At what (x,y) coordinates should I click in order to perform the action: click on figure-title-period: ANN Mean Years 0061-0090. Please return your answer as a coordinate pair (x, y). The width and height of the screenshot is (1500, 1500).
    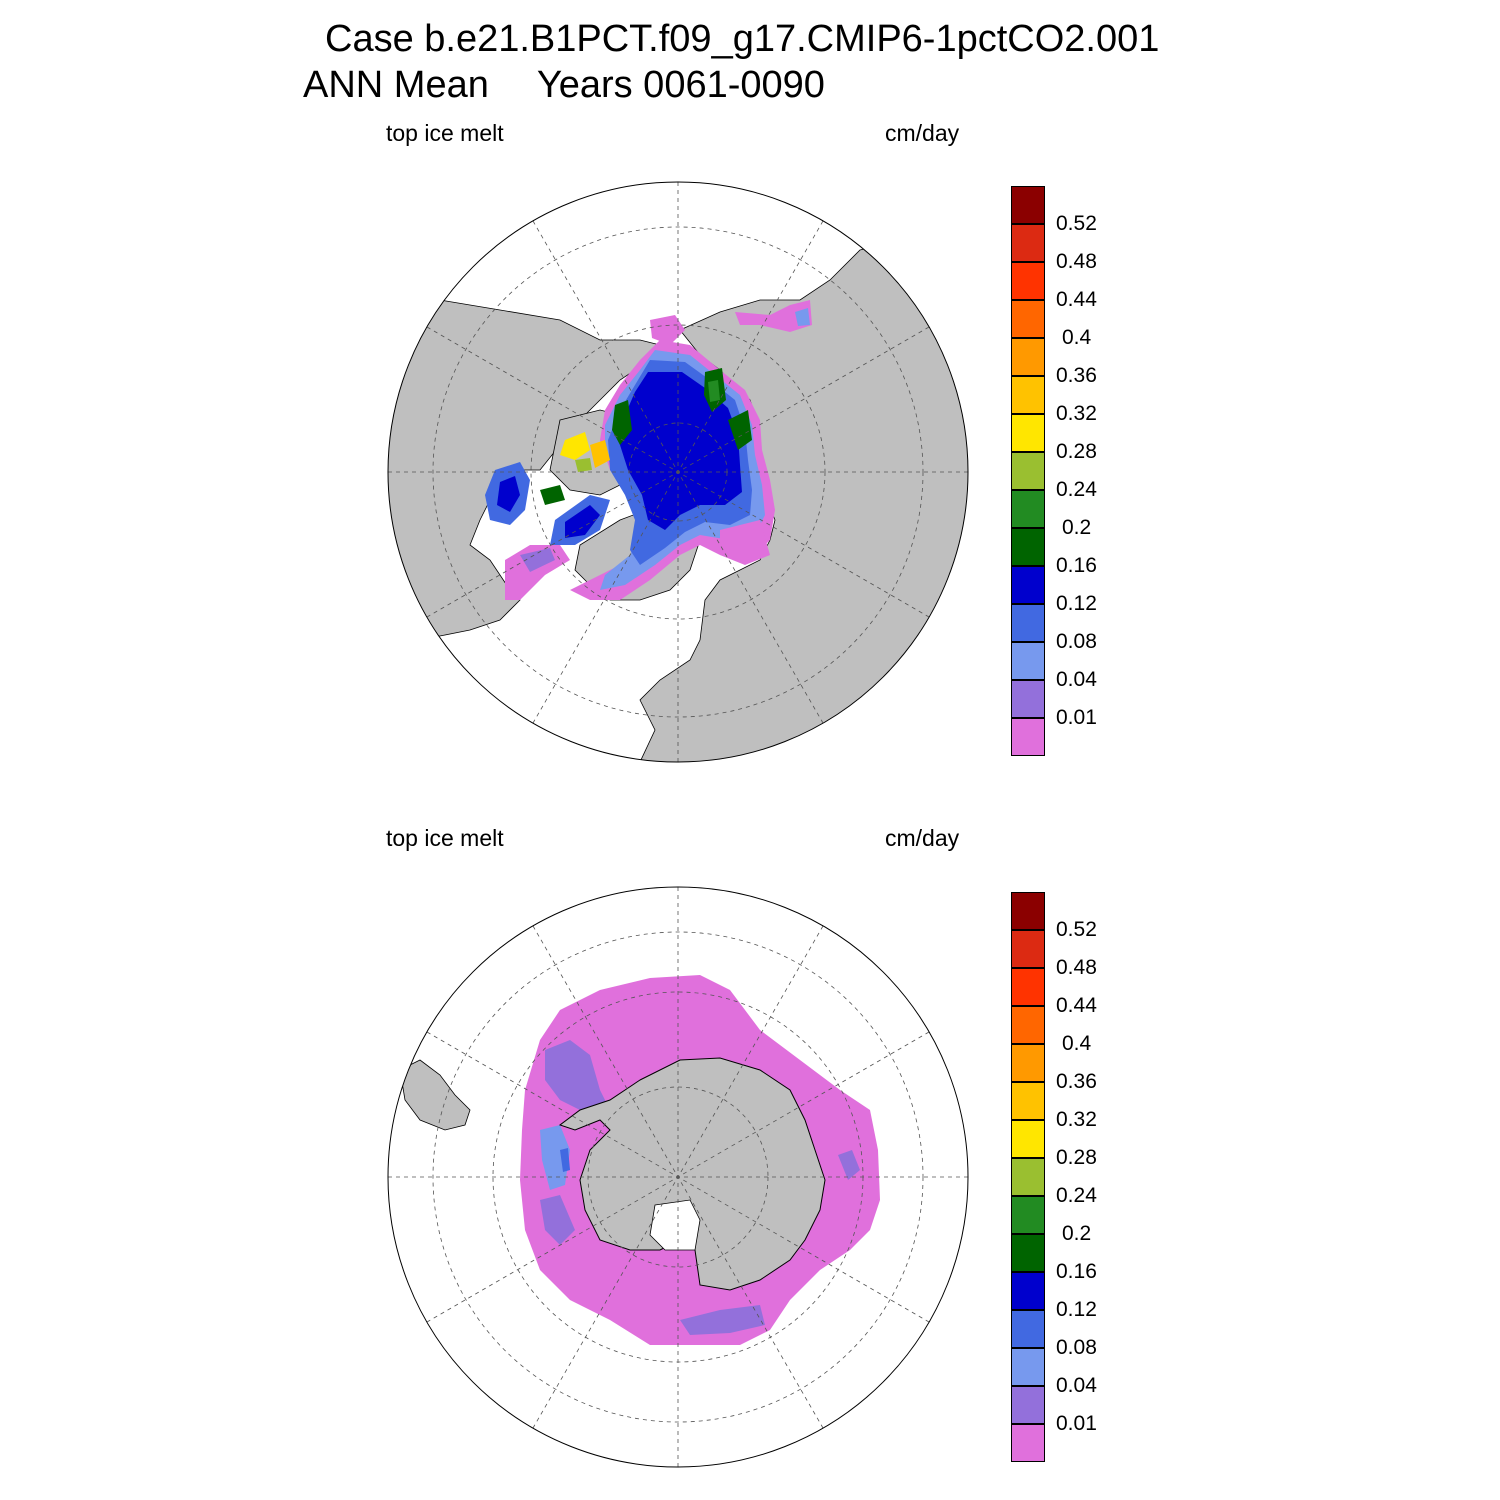
    Looking at the image, I should click on (564, 85).